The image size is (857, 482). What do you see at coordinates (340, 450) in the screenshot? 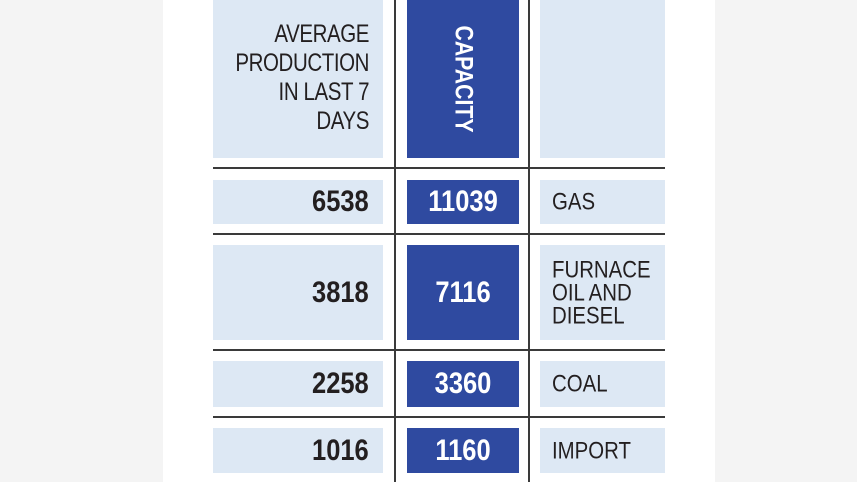
I see `production-value: 1016` at bounding box center [340, 450].